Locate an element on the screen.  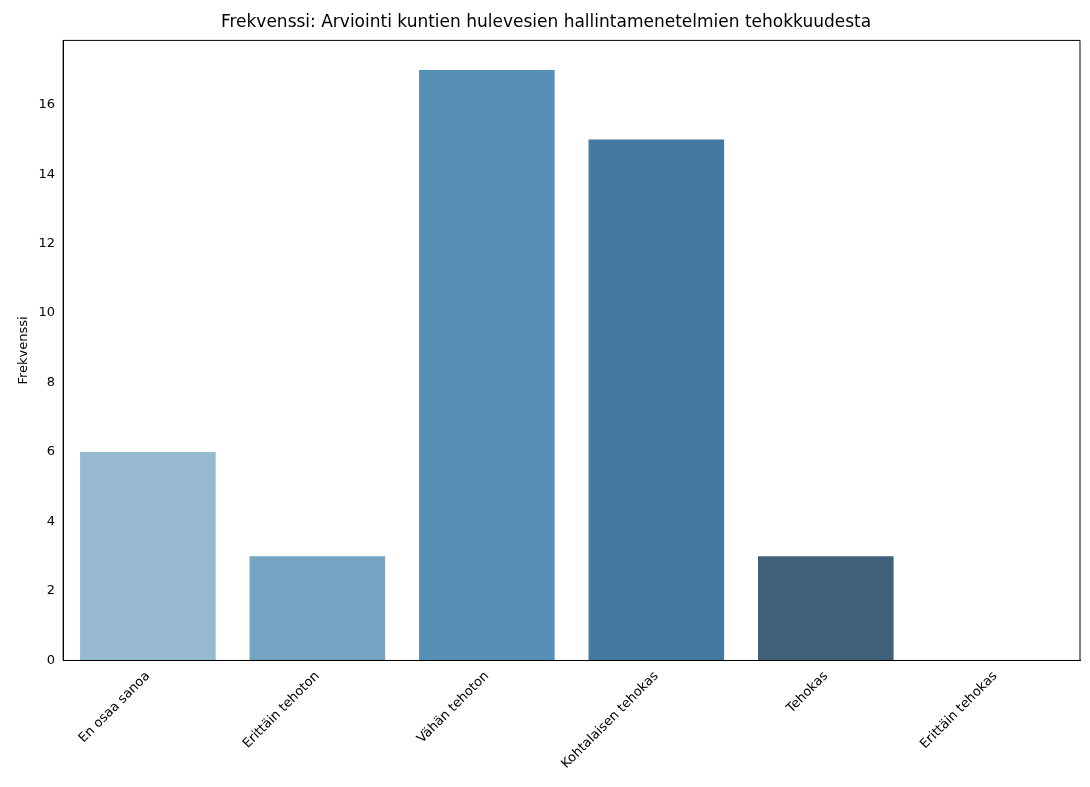
y-tick-label: 4 is located at coordinates (51, 520).